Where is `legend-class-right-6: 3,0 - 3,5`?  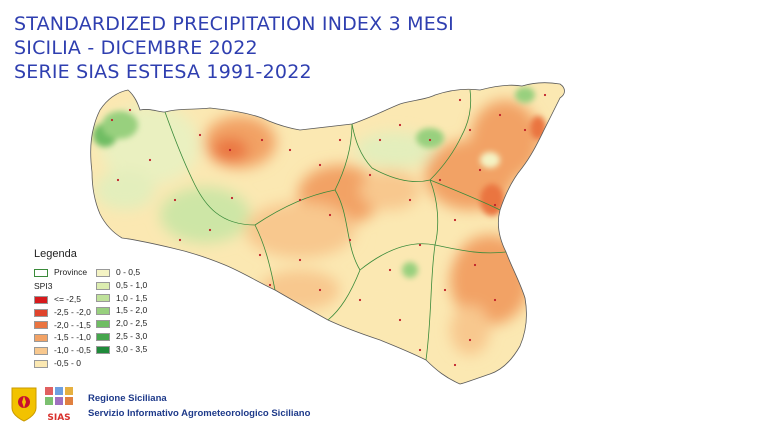
legend-class-right-6: 3,0 - 3,5 is located at coordinates (121, 349).